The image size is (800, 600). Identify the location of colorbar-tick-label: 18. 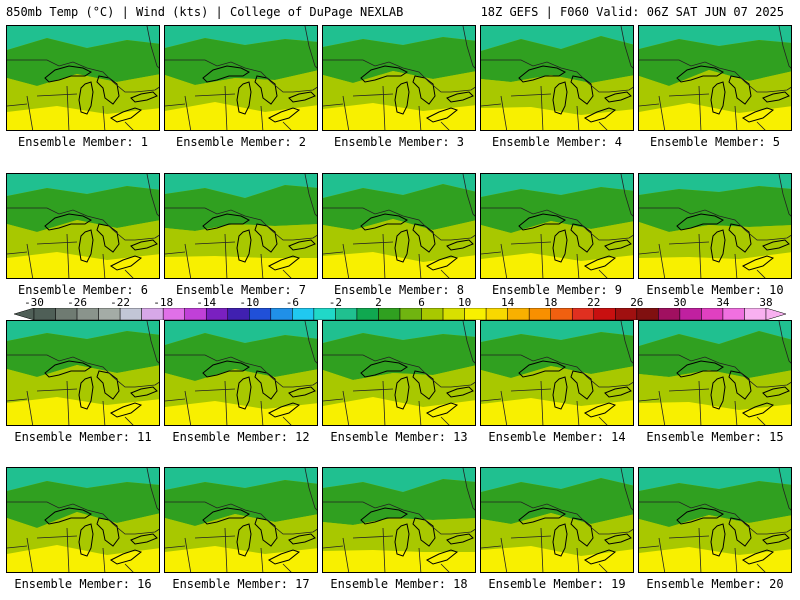
(551, 302).